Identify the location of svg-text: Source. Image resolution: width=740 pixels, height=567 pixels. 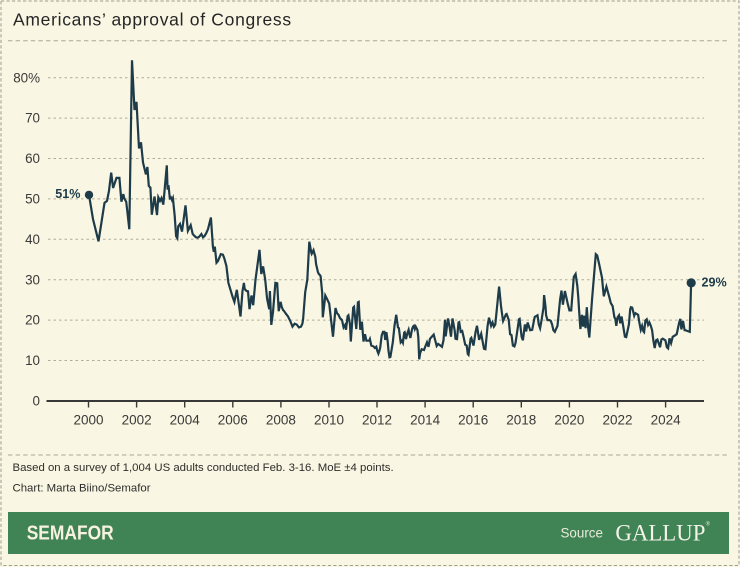
(582, 532).